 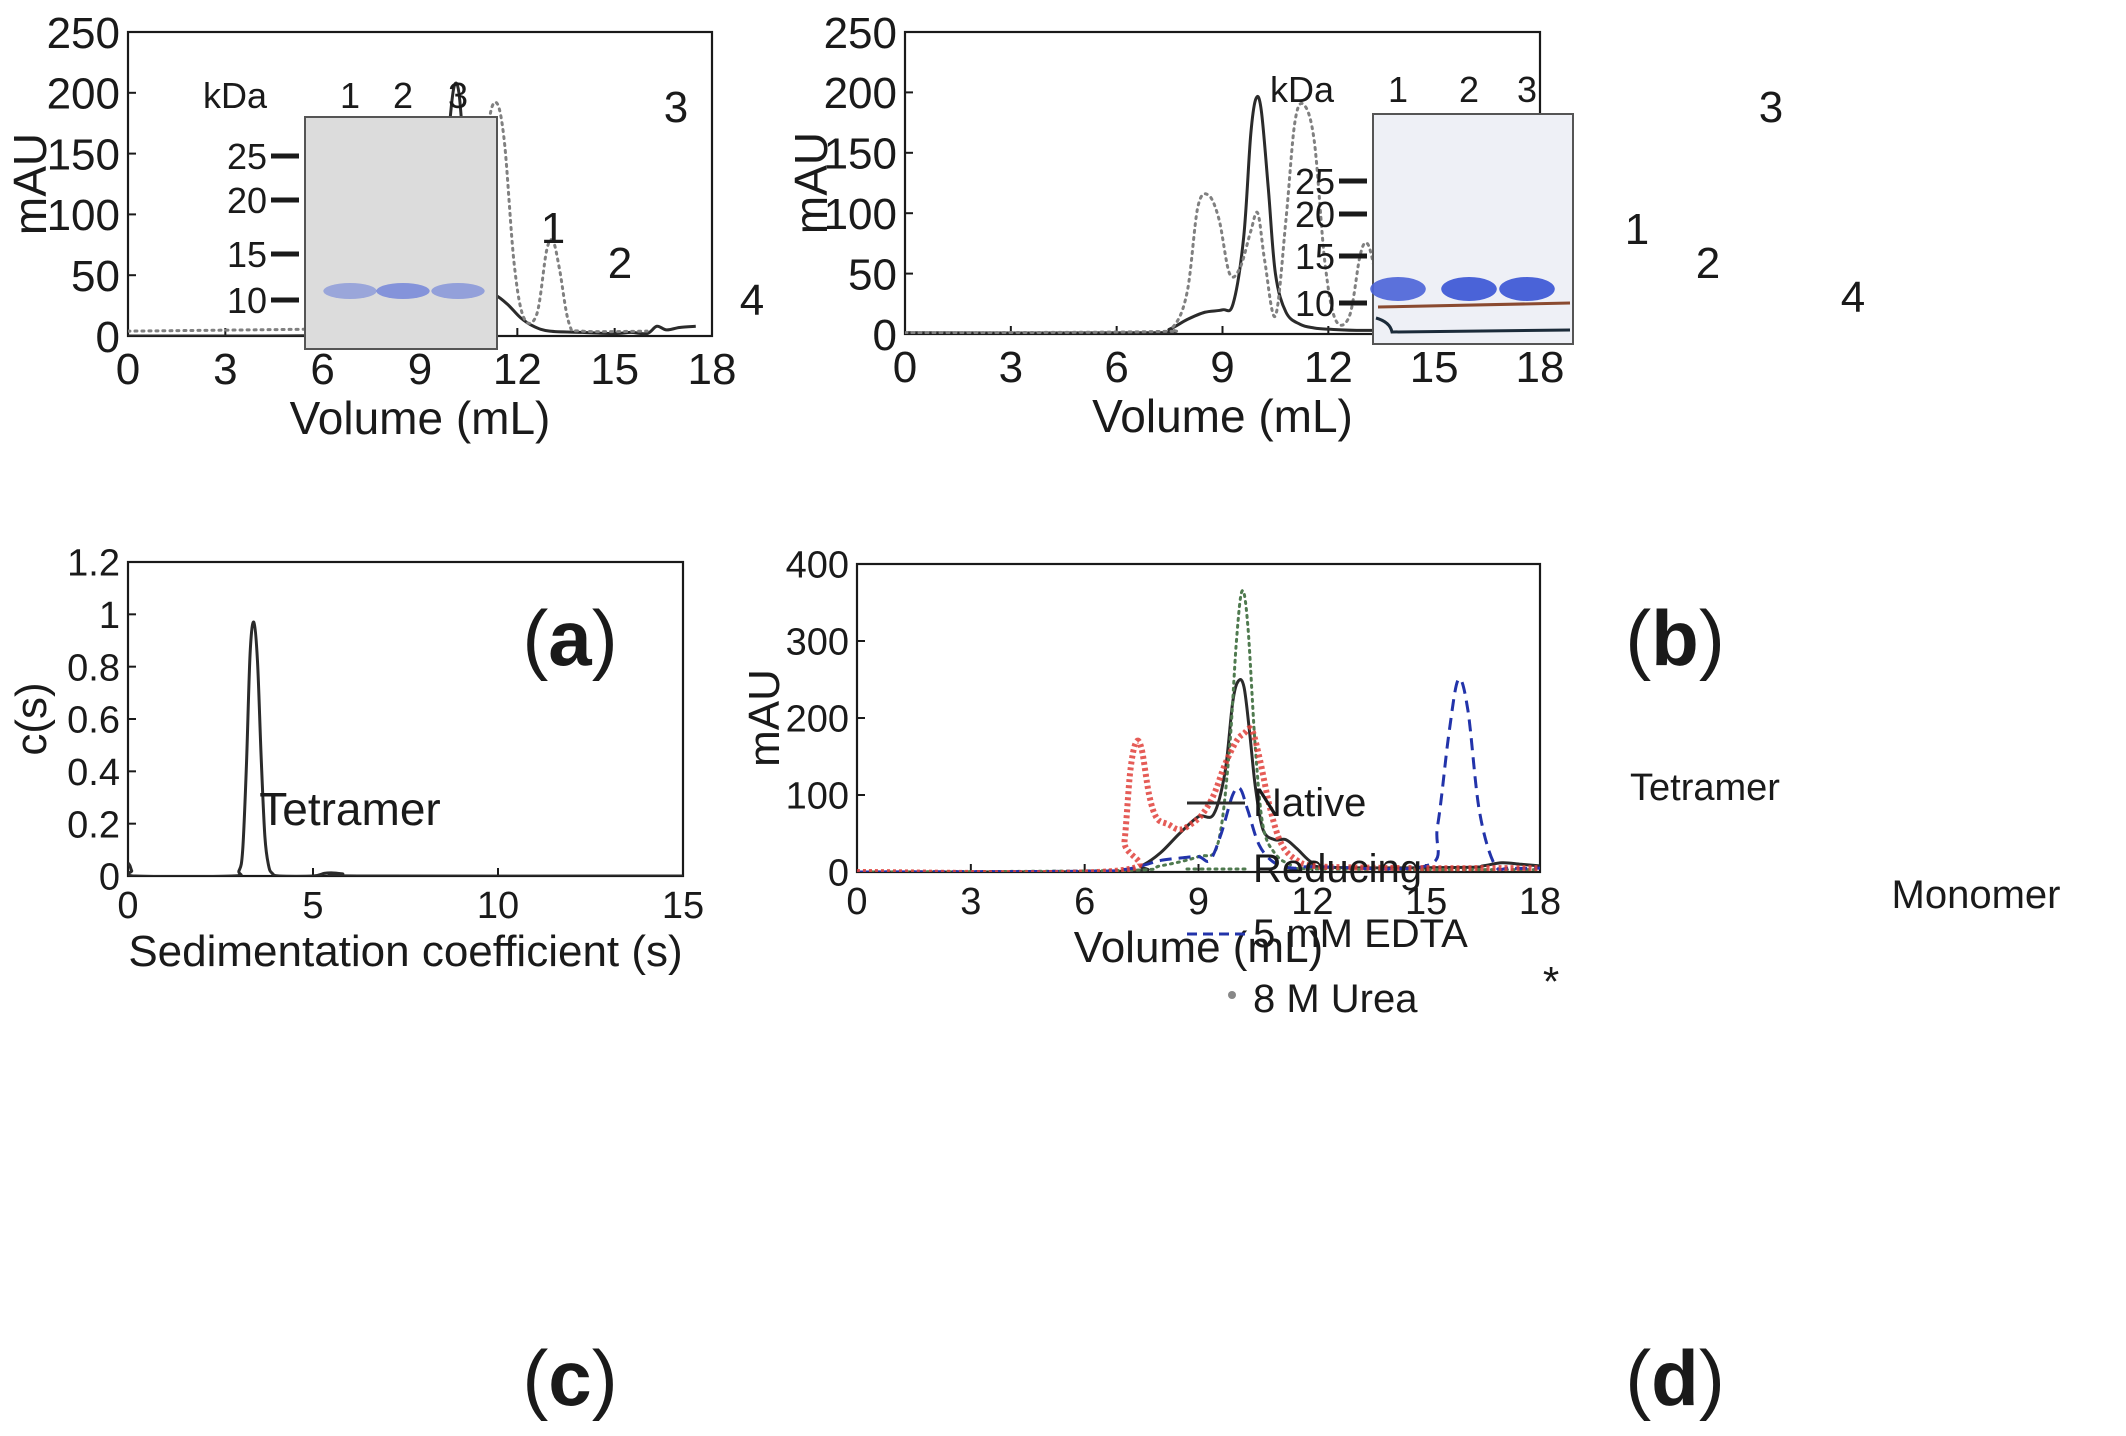 I want to click on panel-label-a: (a), so click(x=569, y=638).